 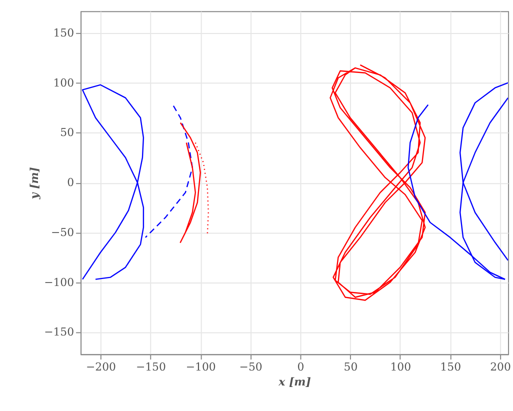 I want to click on y-tick-label: 100, so click(x=63, y=83).